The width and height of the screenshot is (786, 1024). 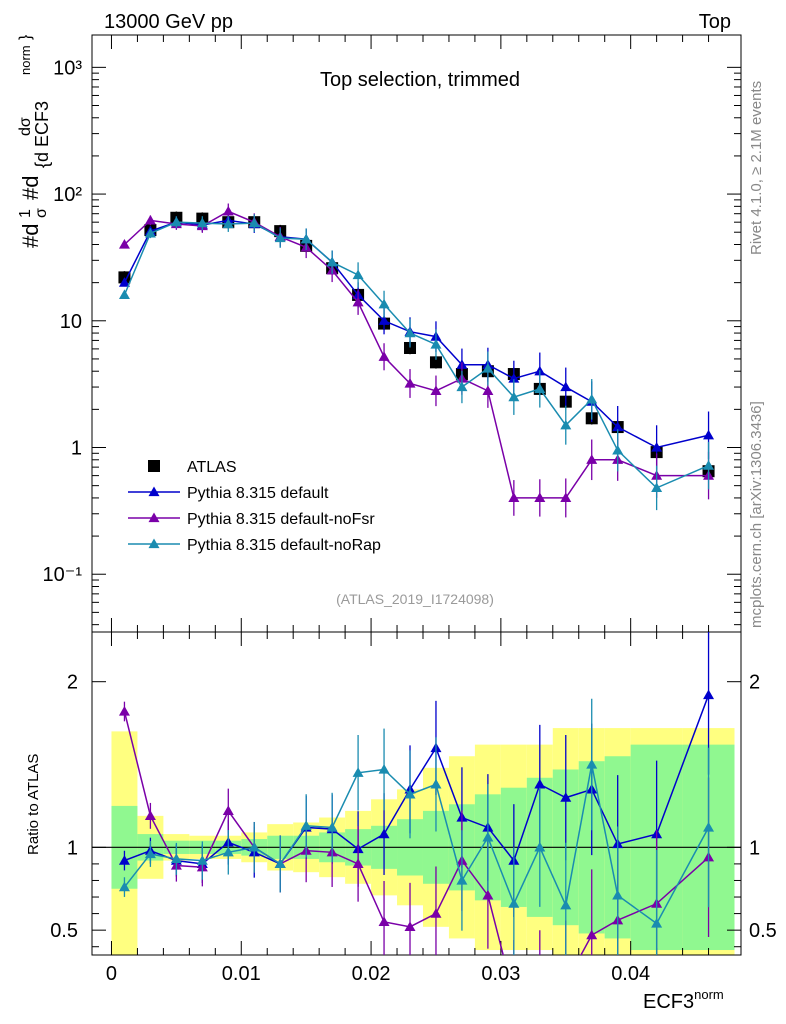 I want to click on svg-text: norm, so click(x=25, y=60).